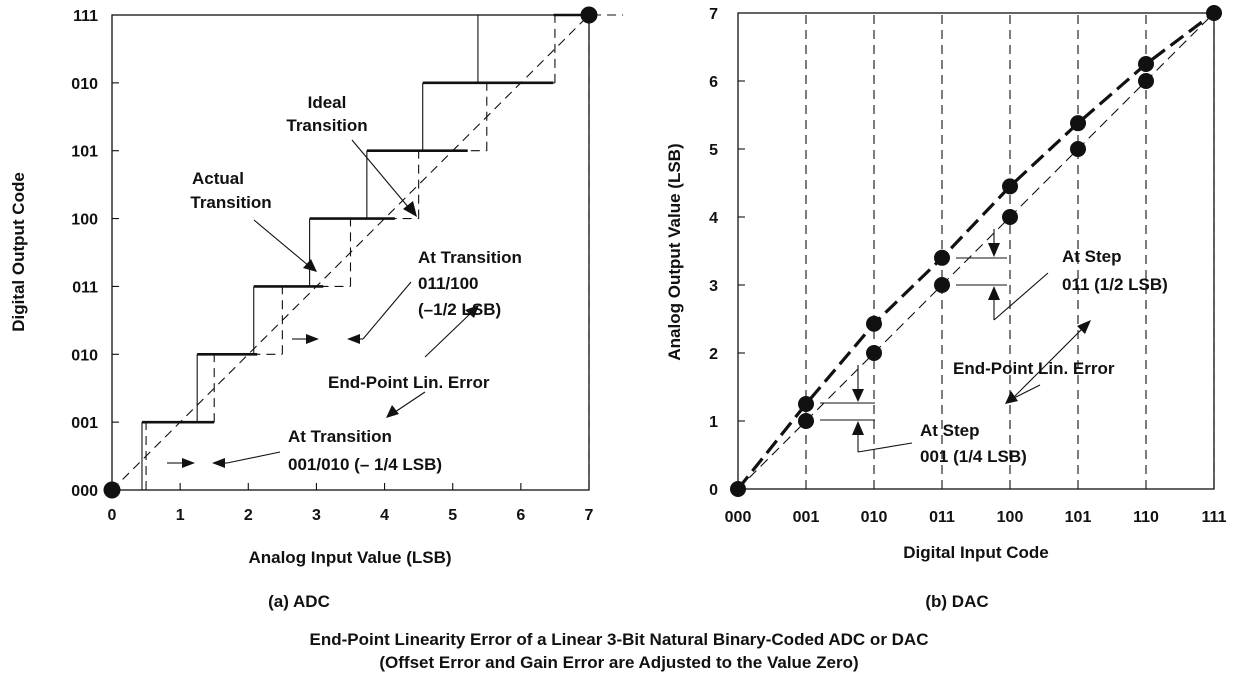  Describe the element at coordinates (218, 463) in the screenshot. I see `adc-transition-low-arrowhead-right` at that location.